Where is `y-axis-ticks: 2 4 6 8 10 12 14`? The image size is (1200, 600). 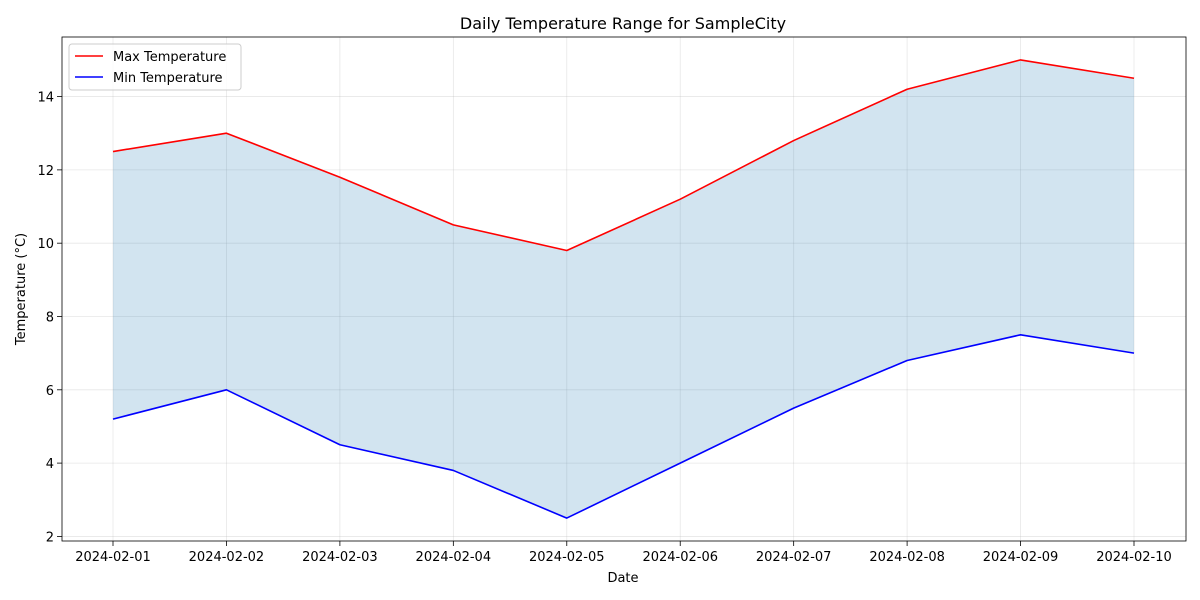 y-axis-ticks: 2 4 6 8 10 12 14 is located at coordinates (49, 318).